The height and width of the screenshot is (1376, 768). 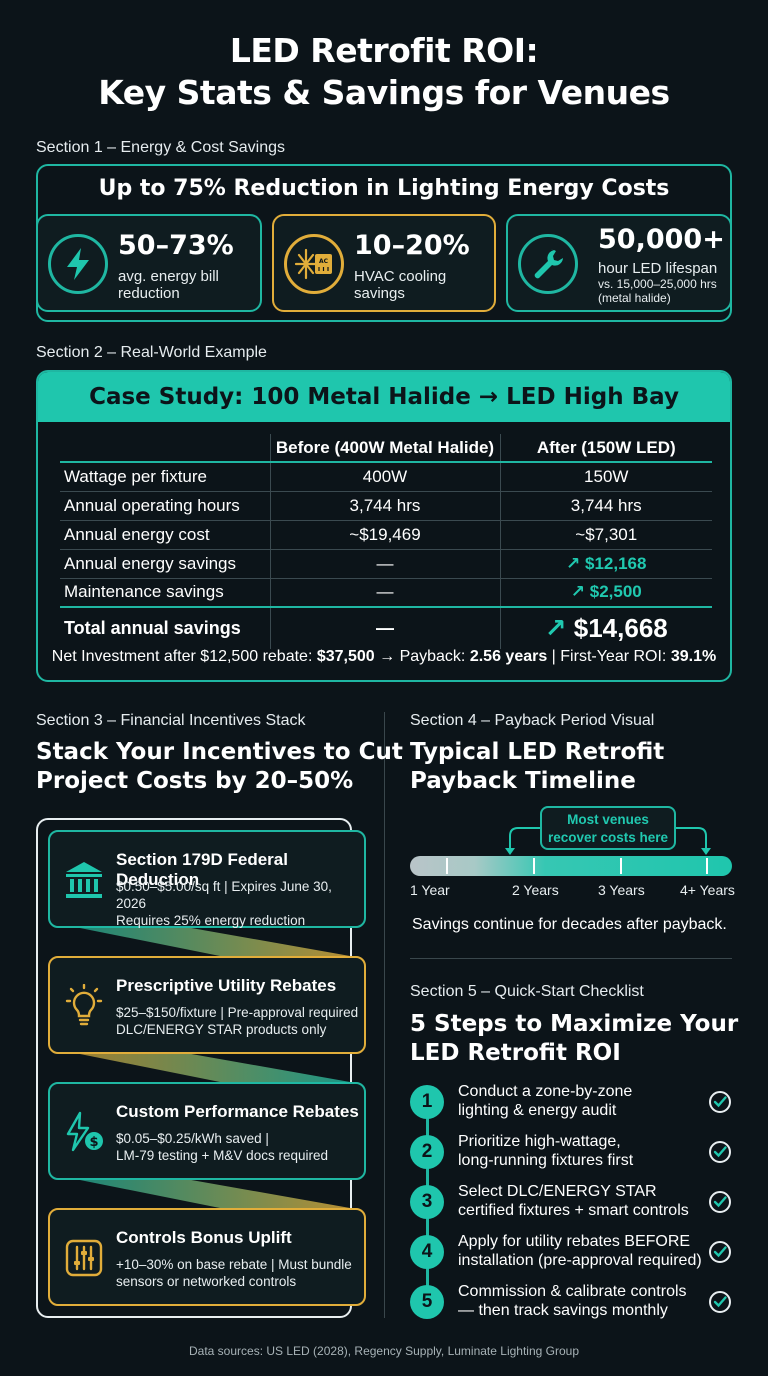 What do you see at coordinates (573, 1210) in the screenshot?
I see `step-line: certified fixtures + smart controls` at bounding box center [573, 1210].